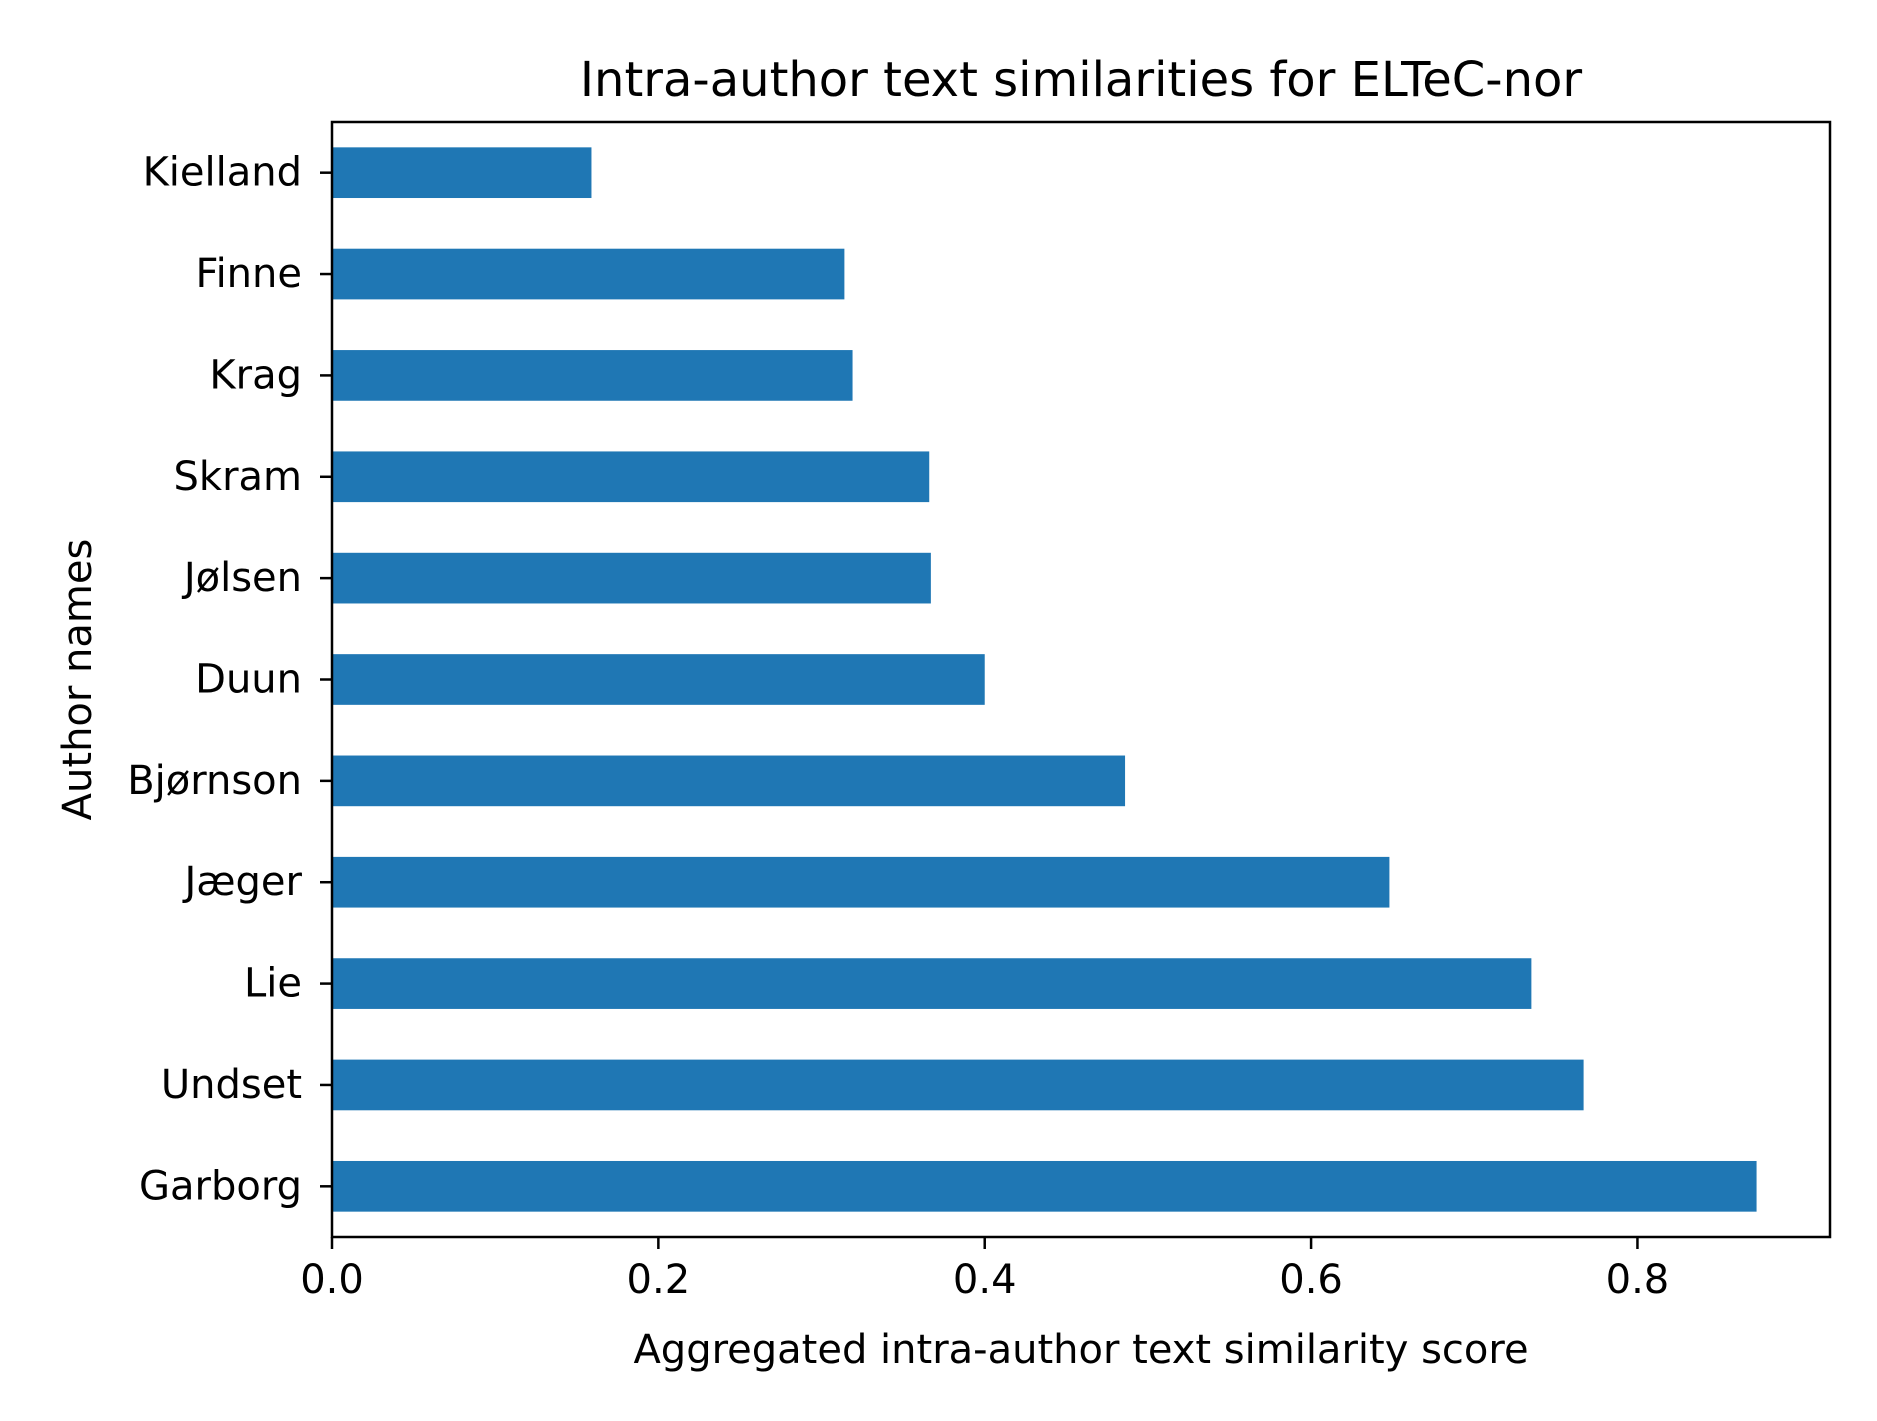  What do you see at coordinates (248, 680) in the screenshot?
I see `y-tick-label: Duun` at bounding box center [248, 680].